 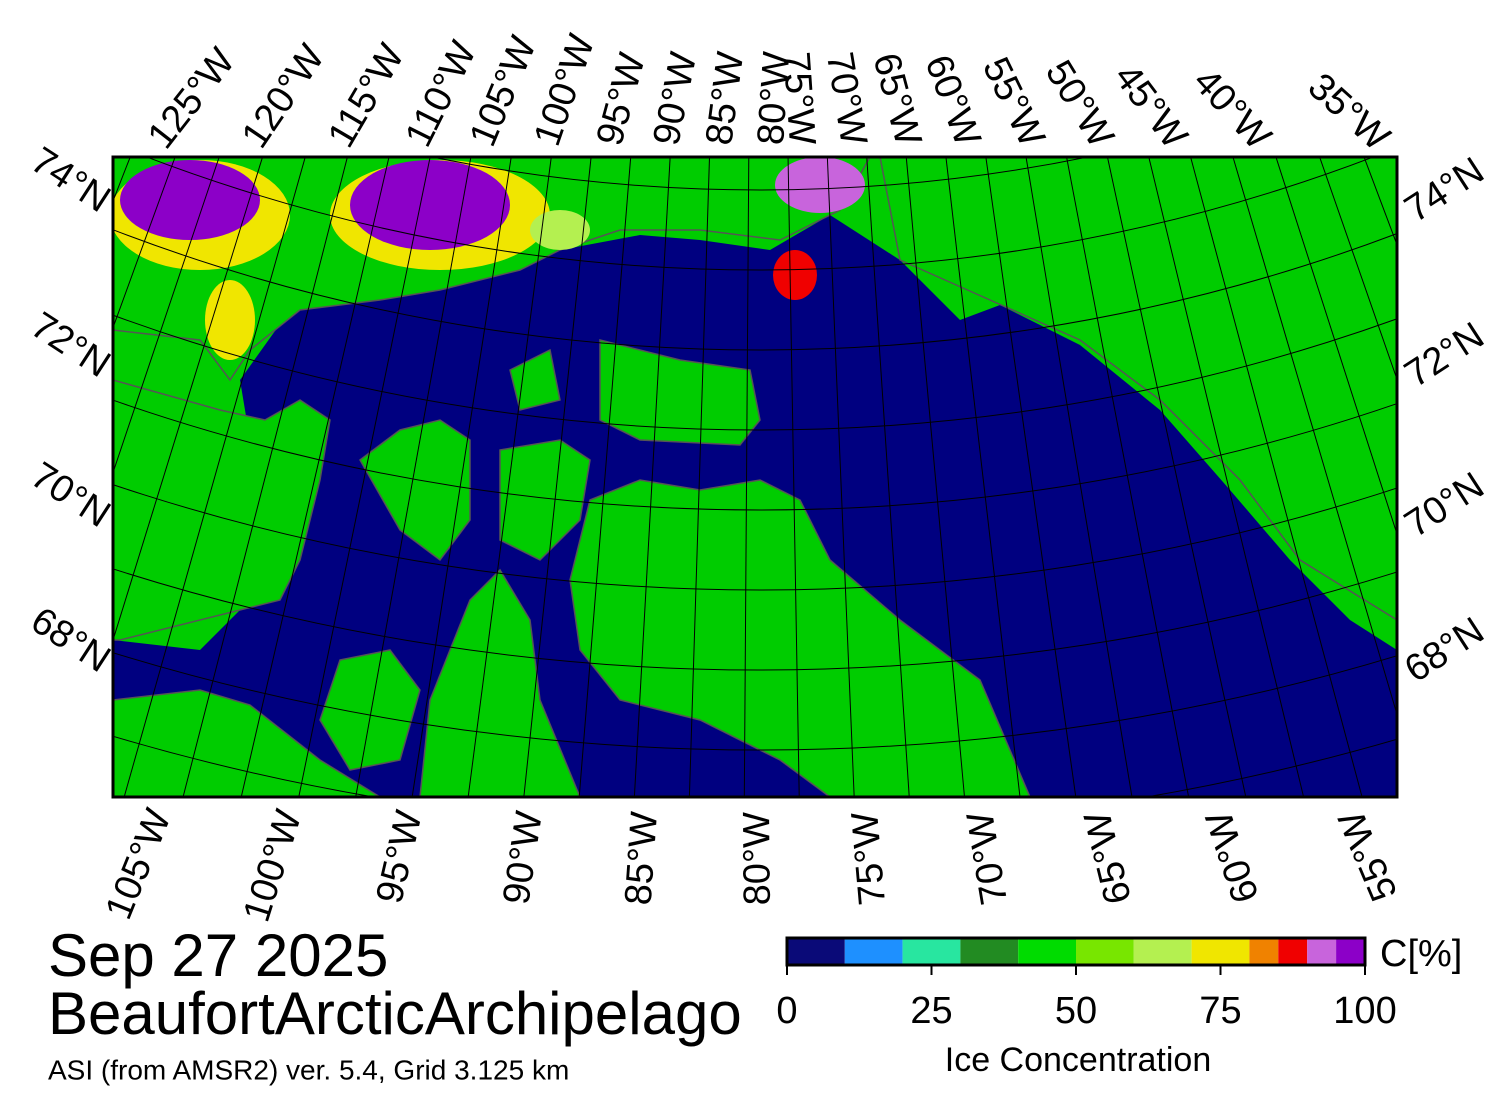 I want to click on colorbar-tick-label: 25, so click(x=931, y=1011).